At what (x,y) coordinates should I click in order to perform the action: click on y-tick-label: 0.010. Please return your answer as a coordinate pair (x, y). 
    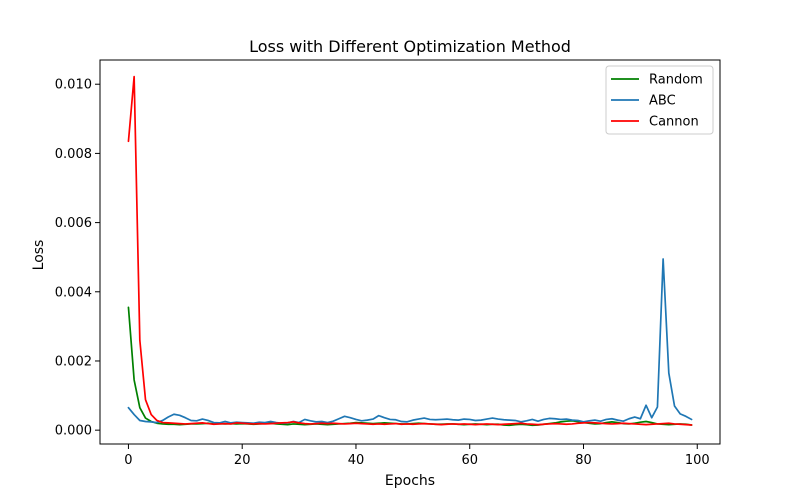
    Looking at the image, I should click on (73, 85).